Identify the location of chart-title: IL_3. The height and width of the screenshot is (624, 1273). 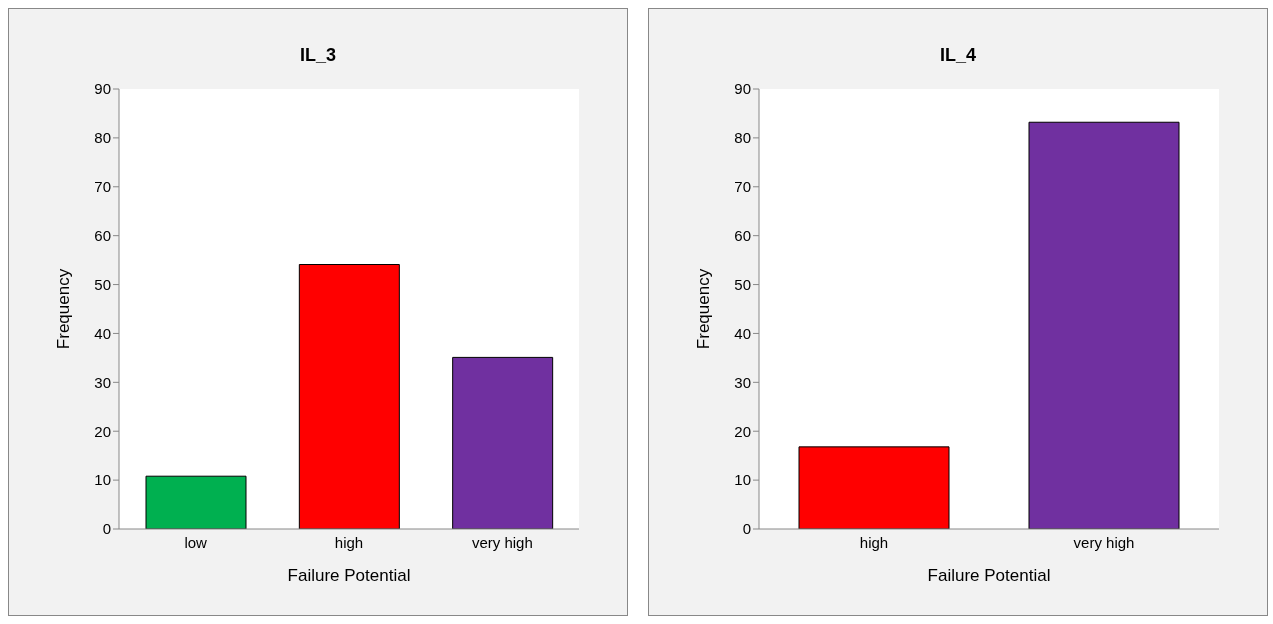
(318, 55).